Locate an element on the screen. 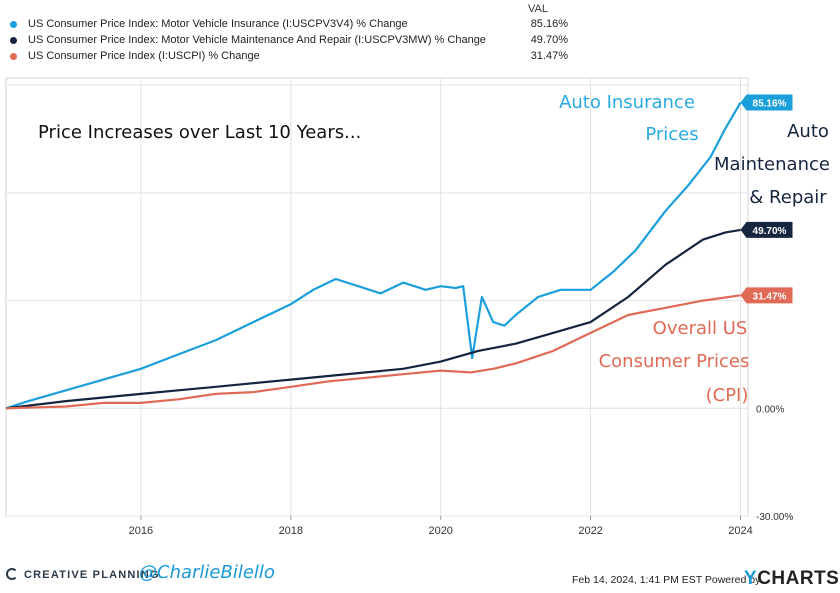 The width and height of the screenshot is (840, 593). annotation-text: Auto is located at coordinates (808, 131).